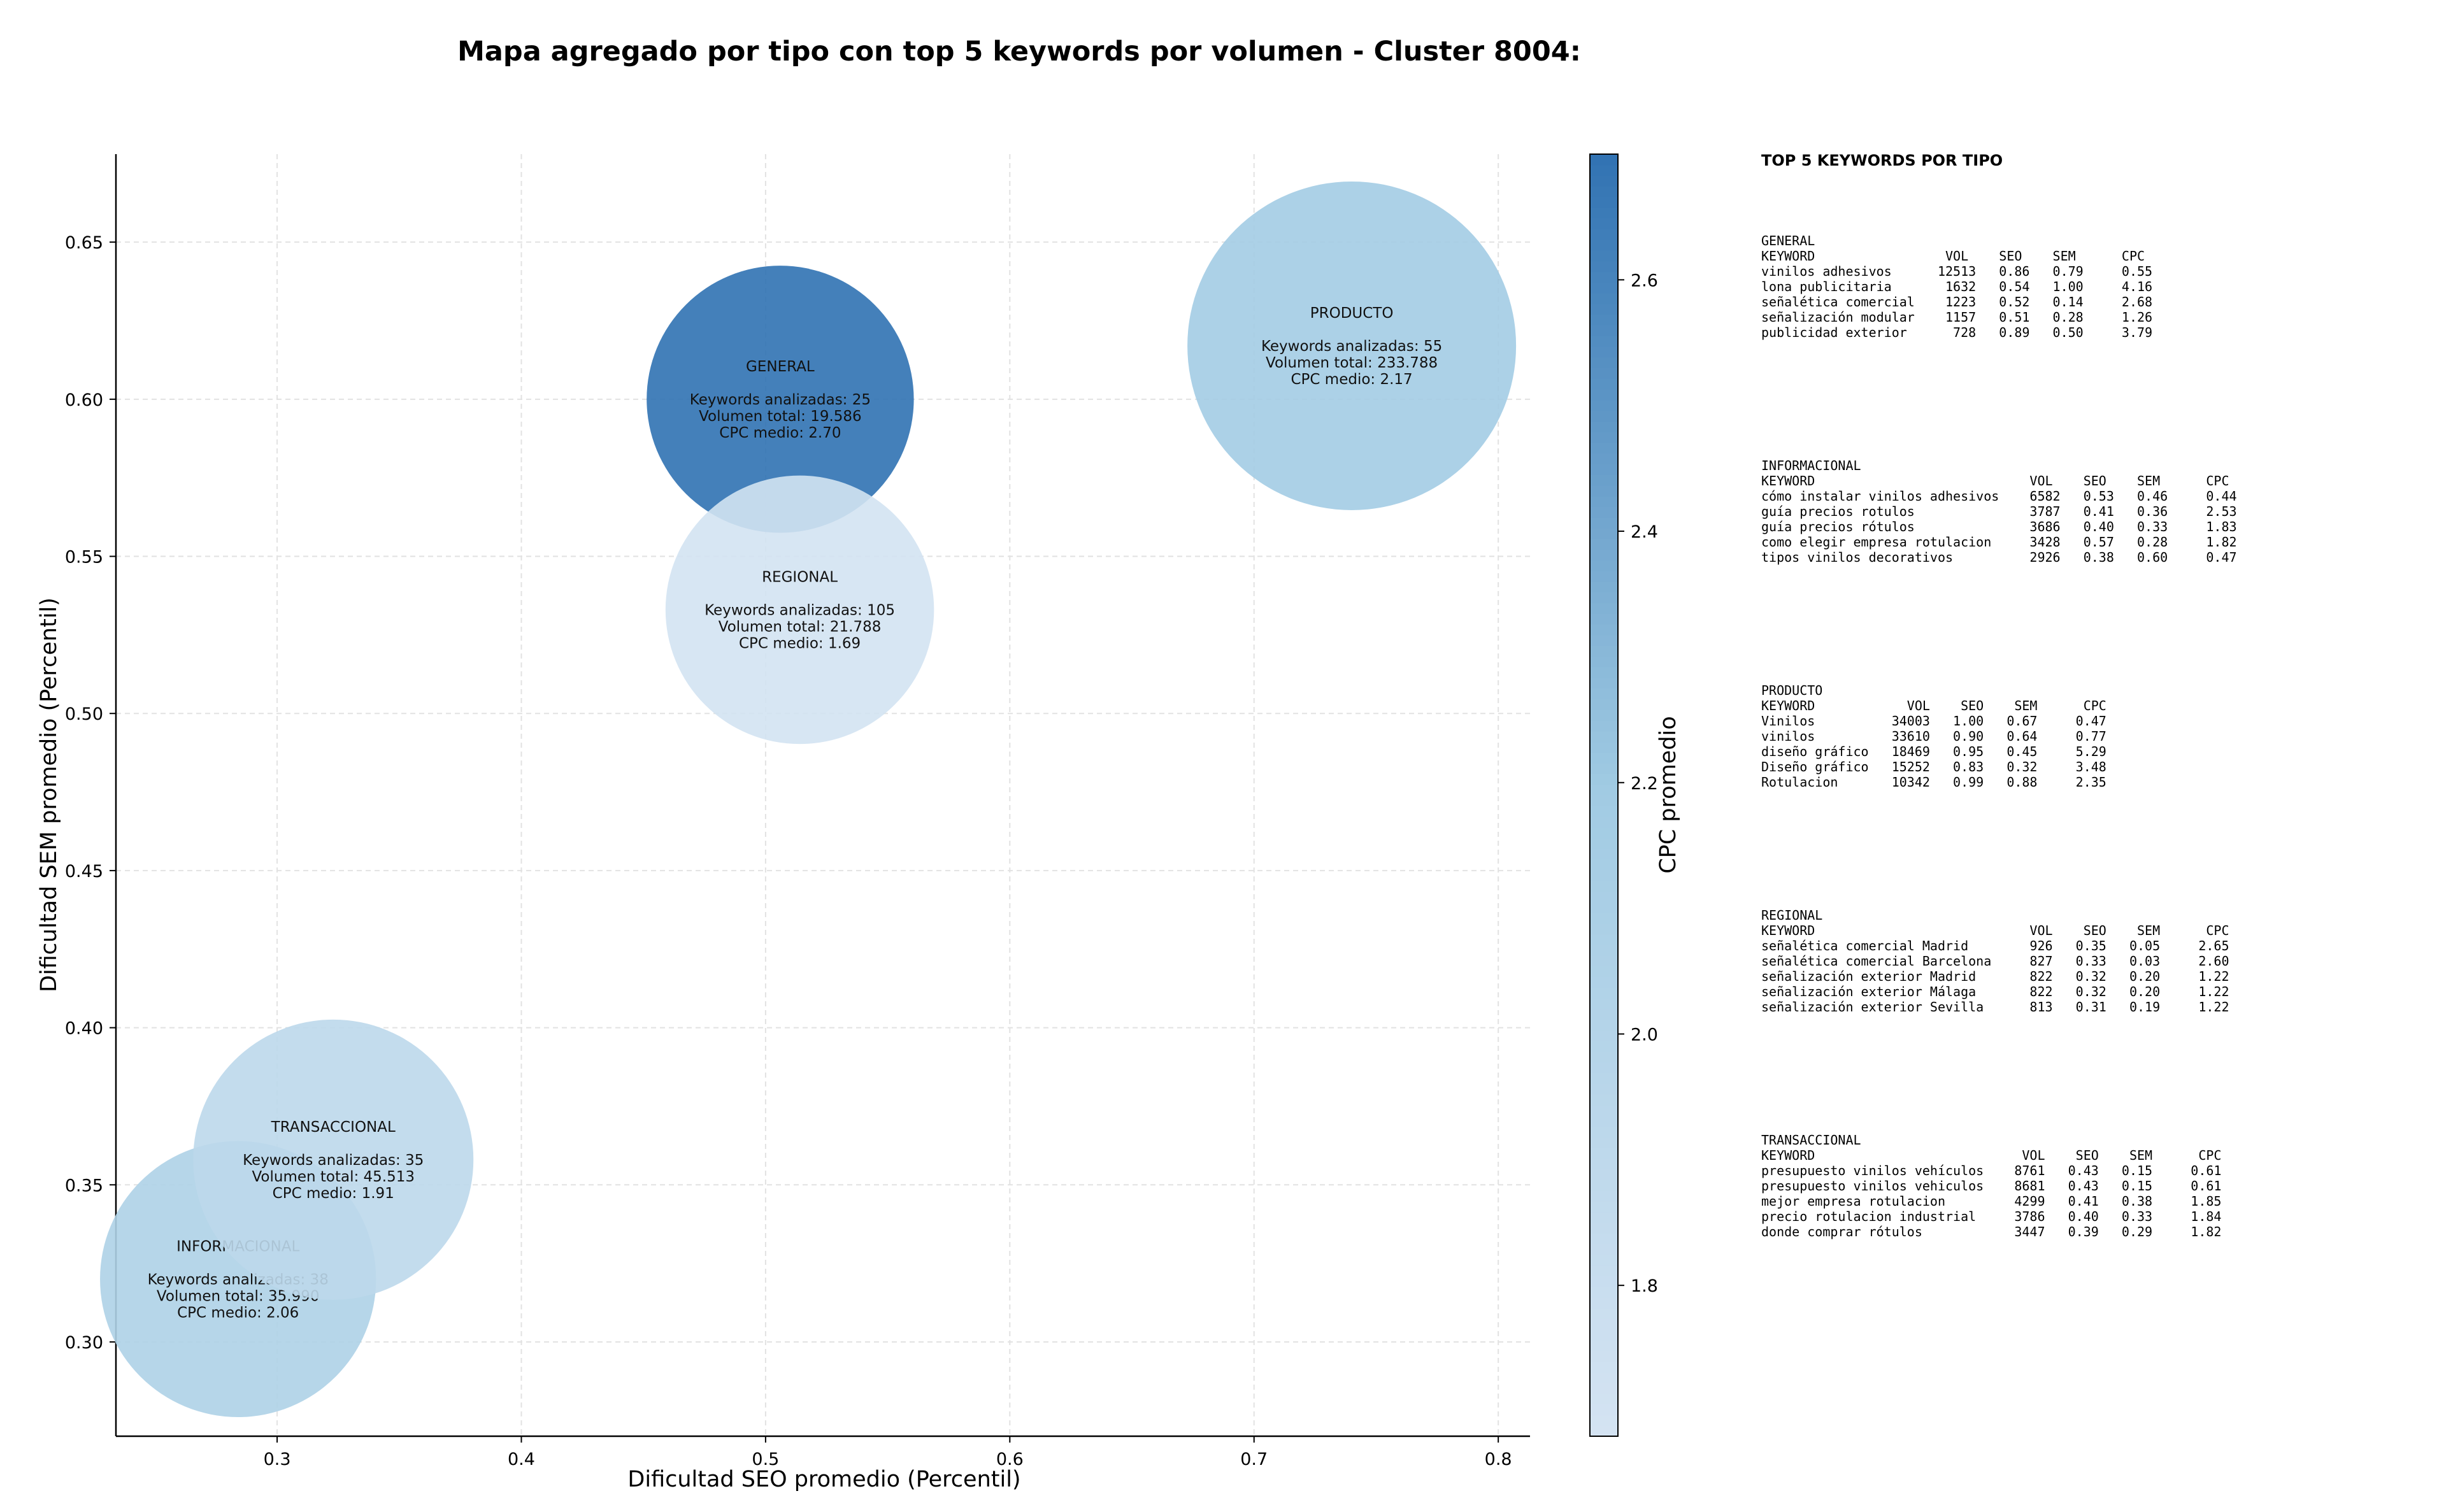 This screenshot has height=1512, width=2446. Describe the element at coordinates (780, 433) in the screenshot. I see `bubble-label-line: CPC medio: 2.70` at that location.